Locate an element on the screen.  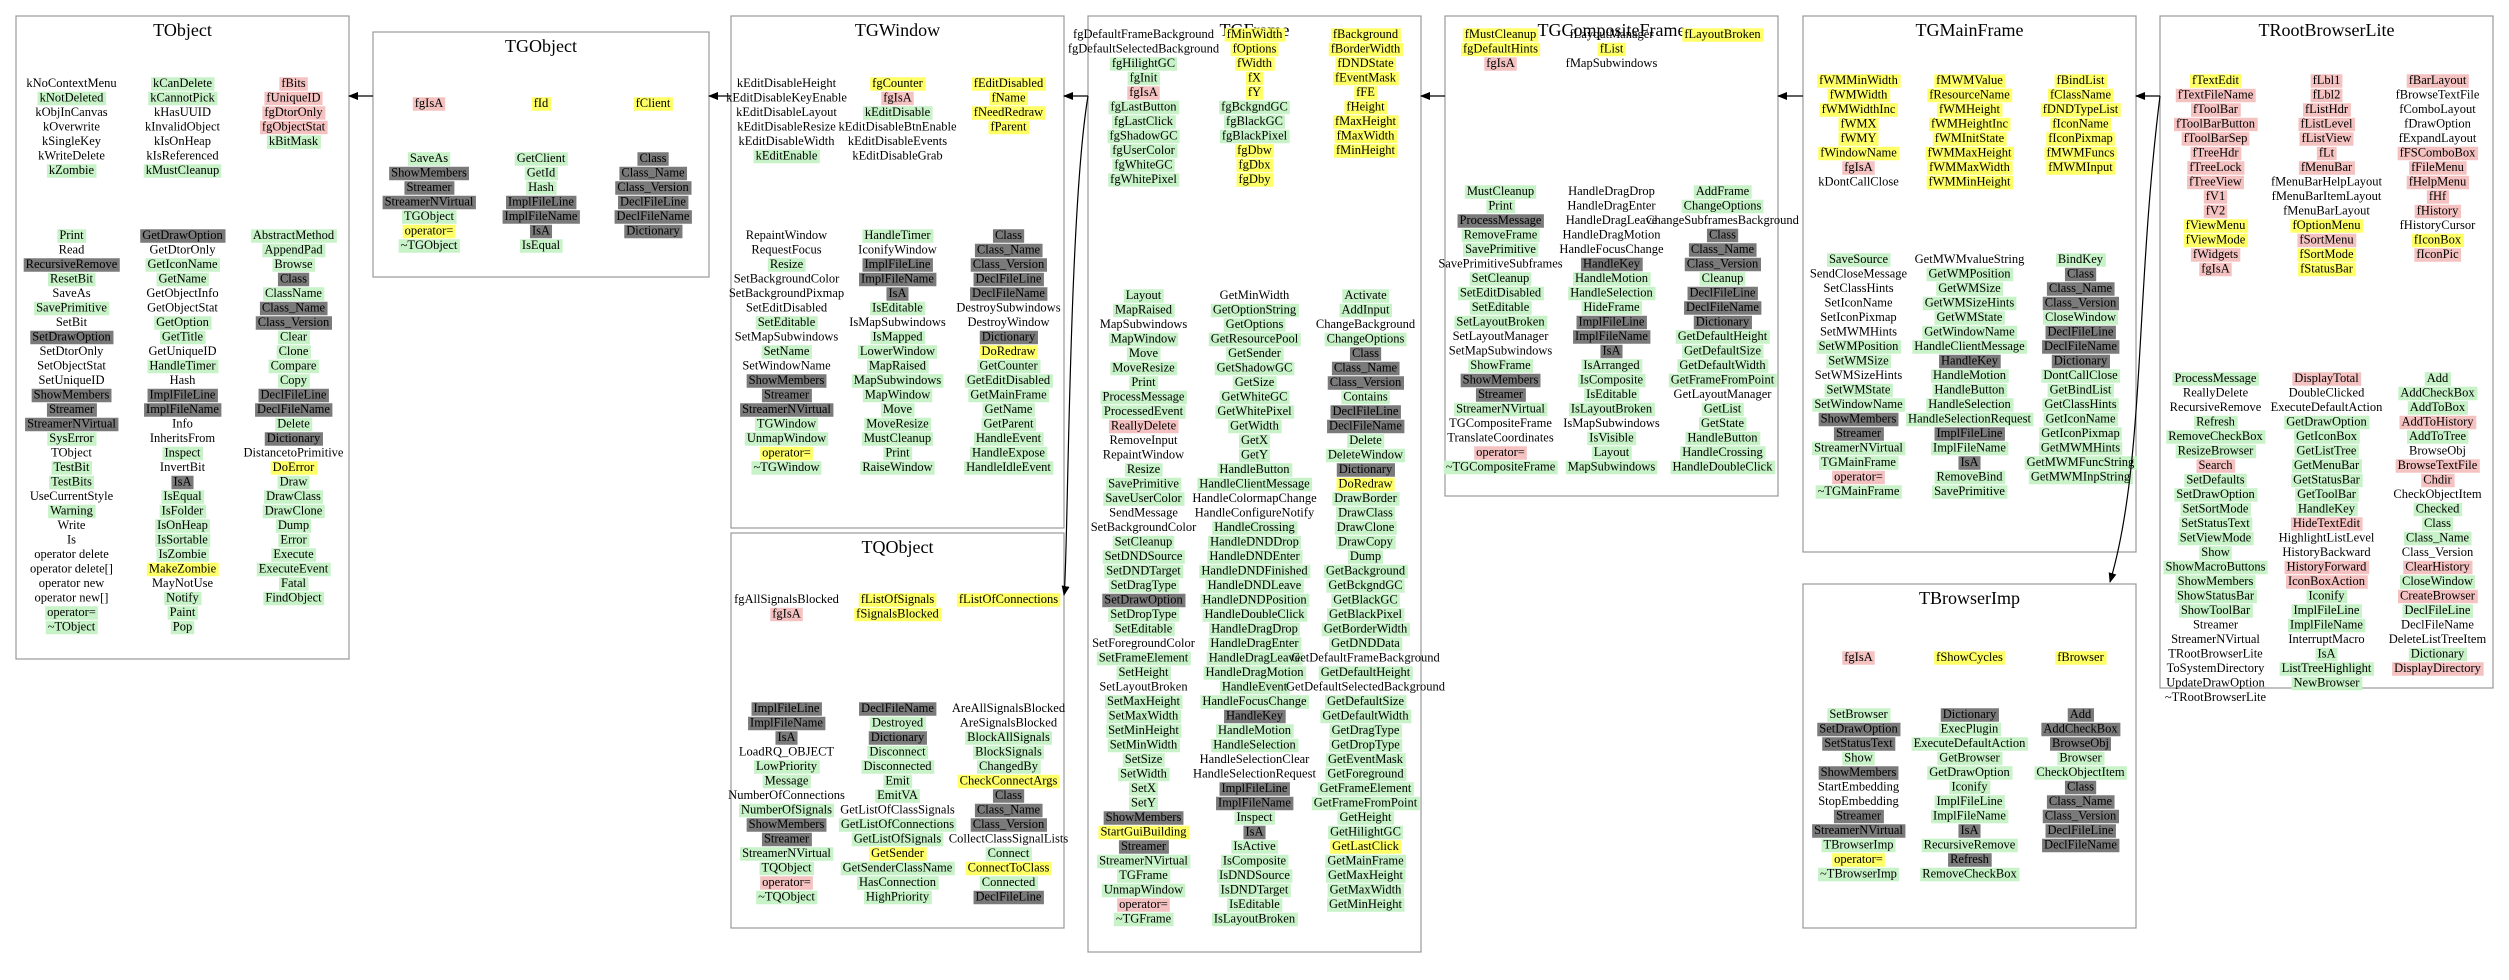
member: fNeedRedraw is located at coordinates (1008, 112).